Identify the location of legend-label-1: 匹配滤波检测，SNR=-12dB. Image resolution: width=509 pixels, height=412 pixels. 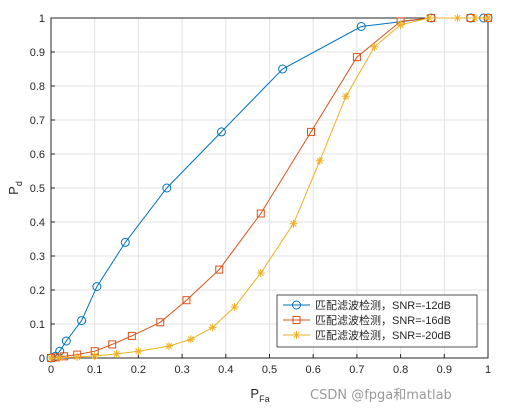
(383, 305).